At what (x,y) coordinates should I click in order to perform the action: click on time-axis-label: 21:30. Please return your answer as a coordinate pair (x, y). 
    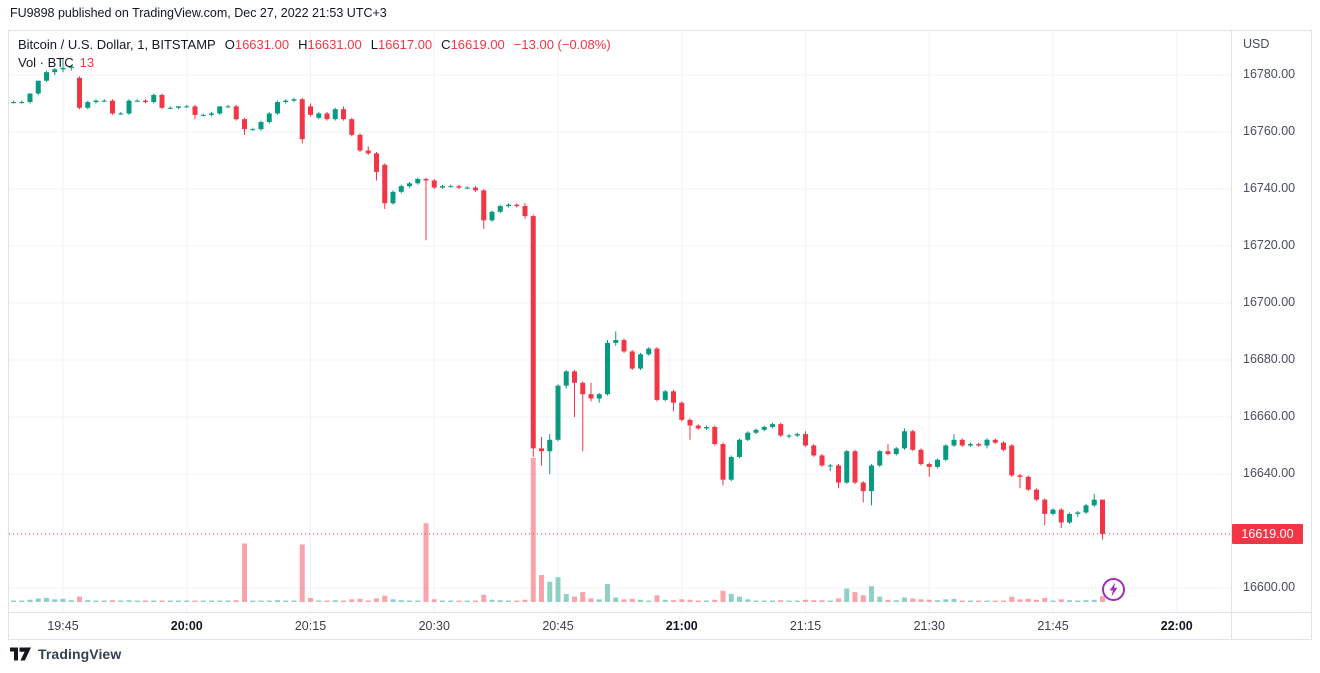
    Looking at the image, I should click on (929, 626).